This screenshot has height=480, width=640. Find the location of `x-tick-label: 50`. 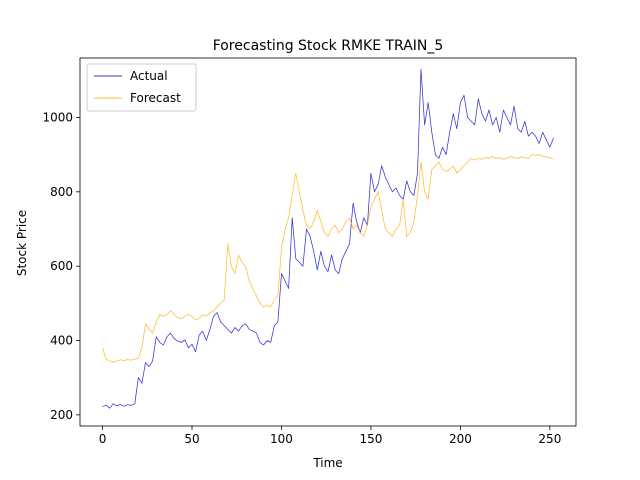

x-tick-label: 50 is located at coordinates (191, 439).